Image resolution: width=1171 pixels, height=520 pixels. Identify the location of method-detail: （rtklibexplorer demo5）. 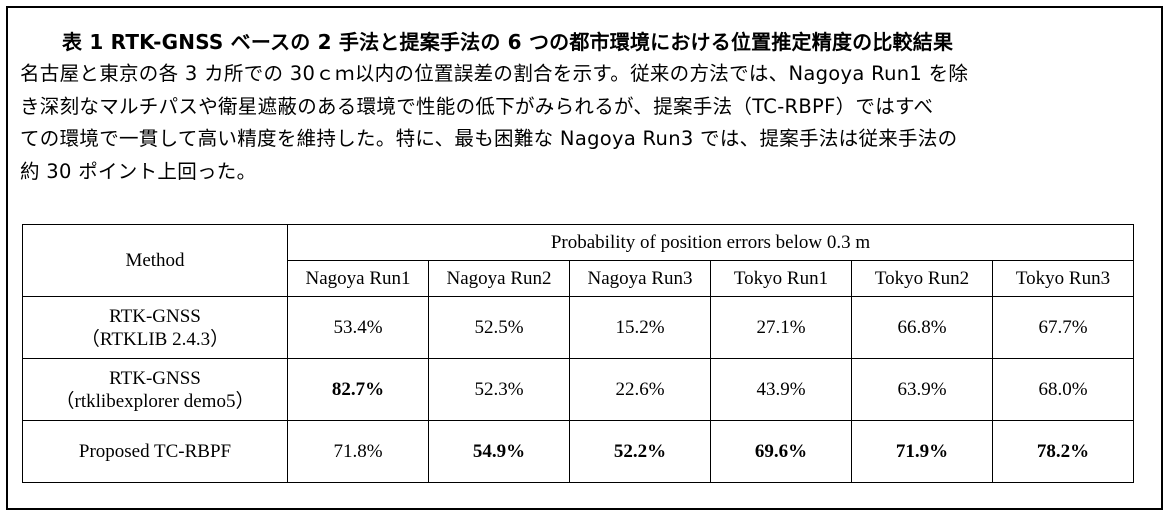
(155, 401).